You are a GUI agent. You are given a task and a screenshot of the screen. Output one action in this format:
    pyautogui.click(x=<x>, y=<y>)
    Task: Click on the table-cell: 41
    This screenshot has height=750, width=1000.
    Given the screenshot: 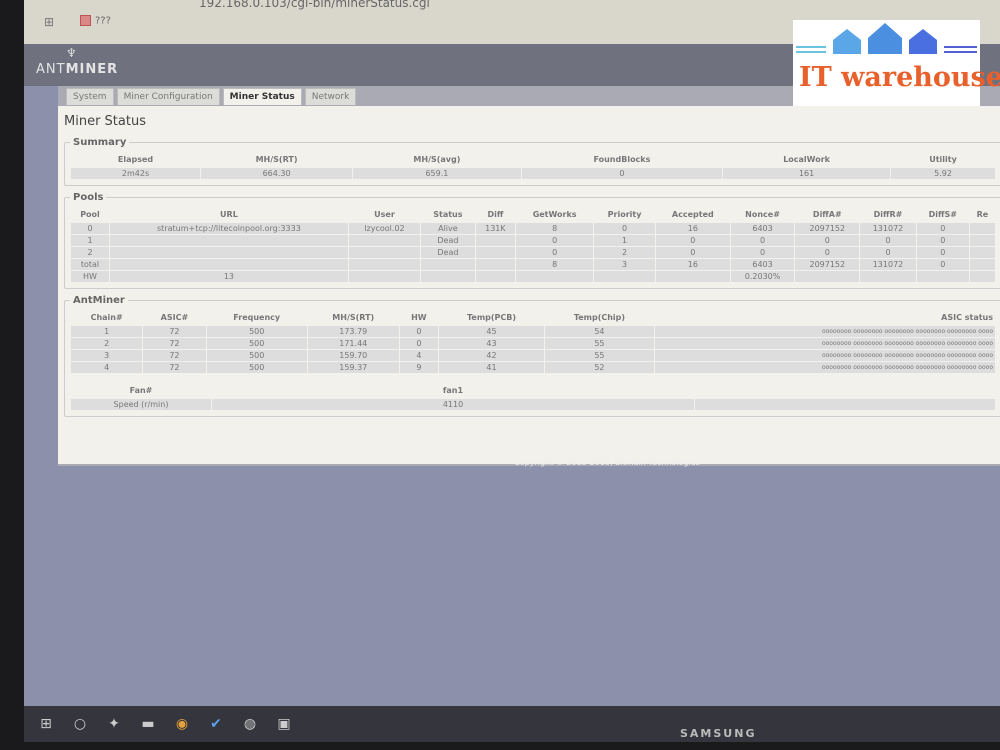 What is the action you would take?
    pyautogui.click(x=491, y=367)
    